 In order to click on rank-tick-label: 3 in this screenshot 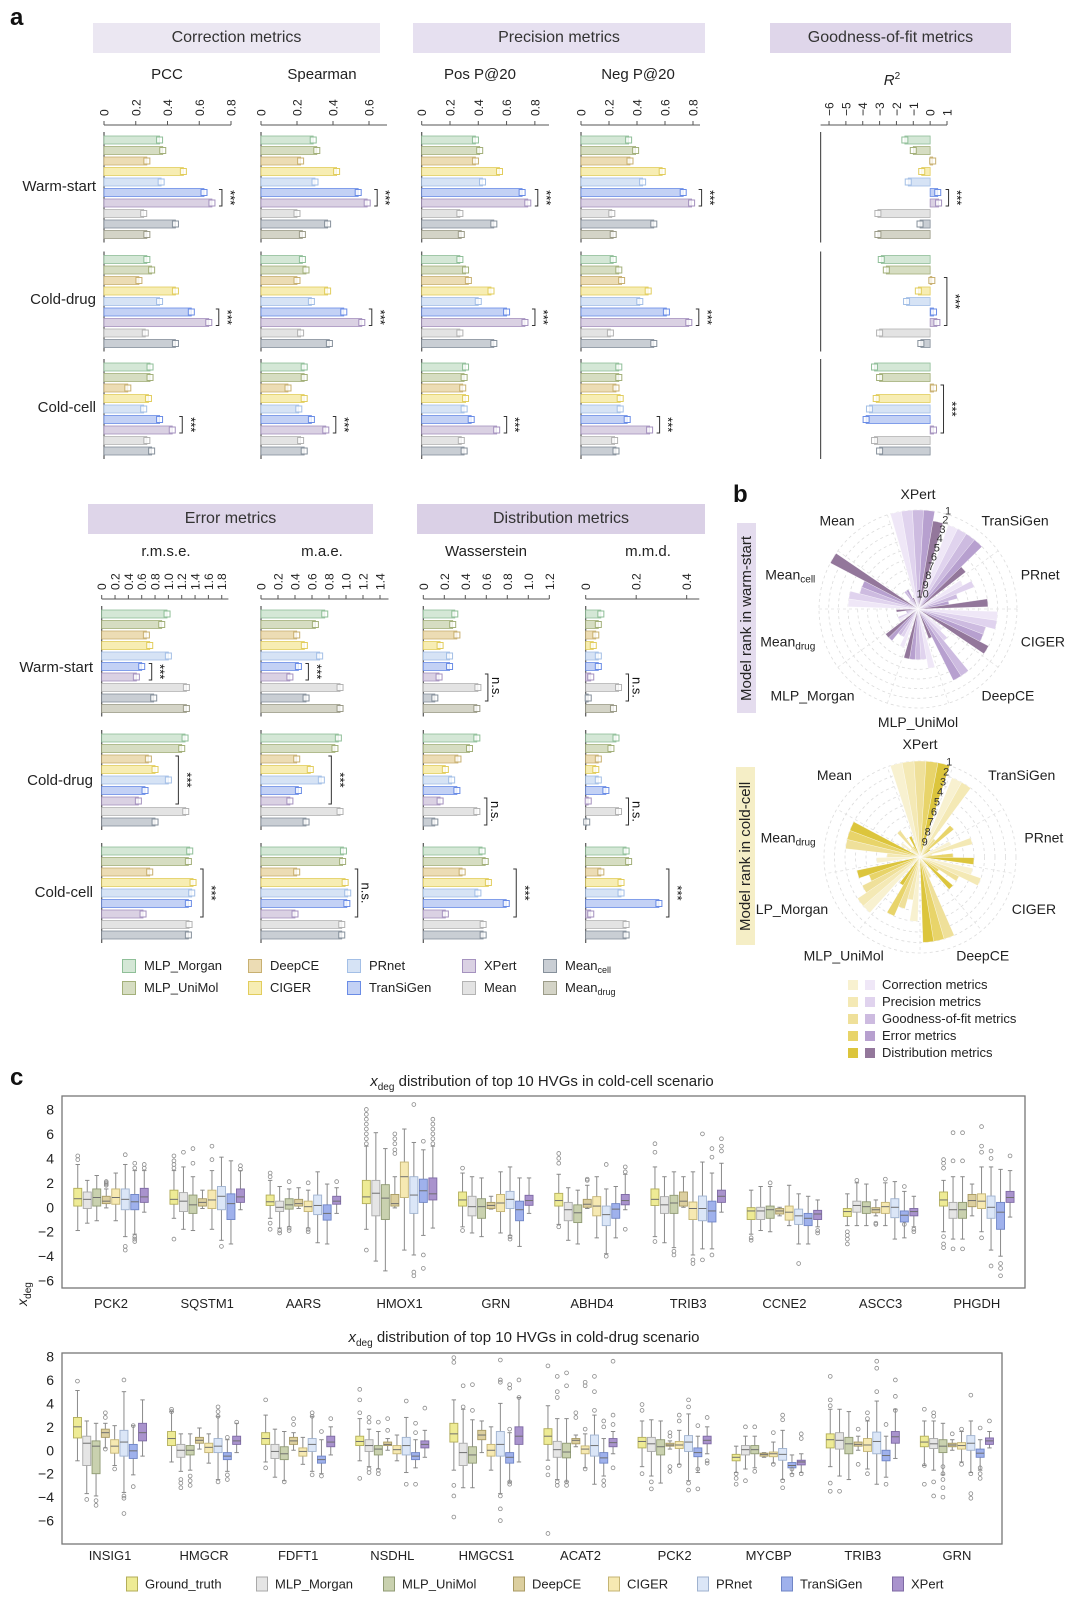, I will do `click(942, 530)`.